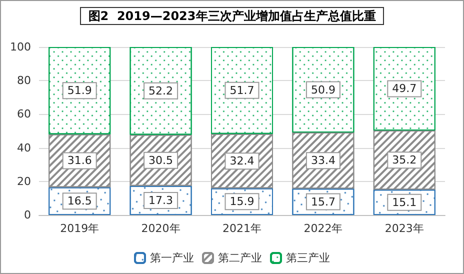 The height and width of the screenshot is (274, 464). Describe the element at coordinates (161, 200) in the screenshot. I see `data-label: 17.3` at that location.